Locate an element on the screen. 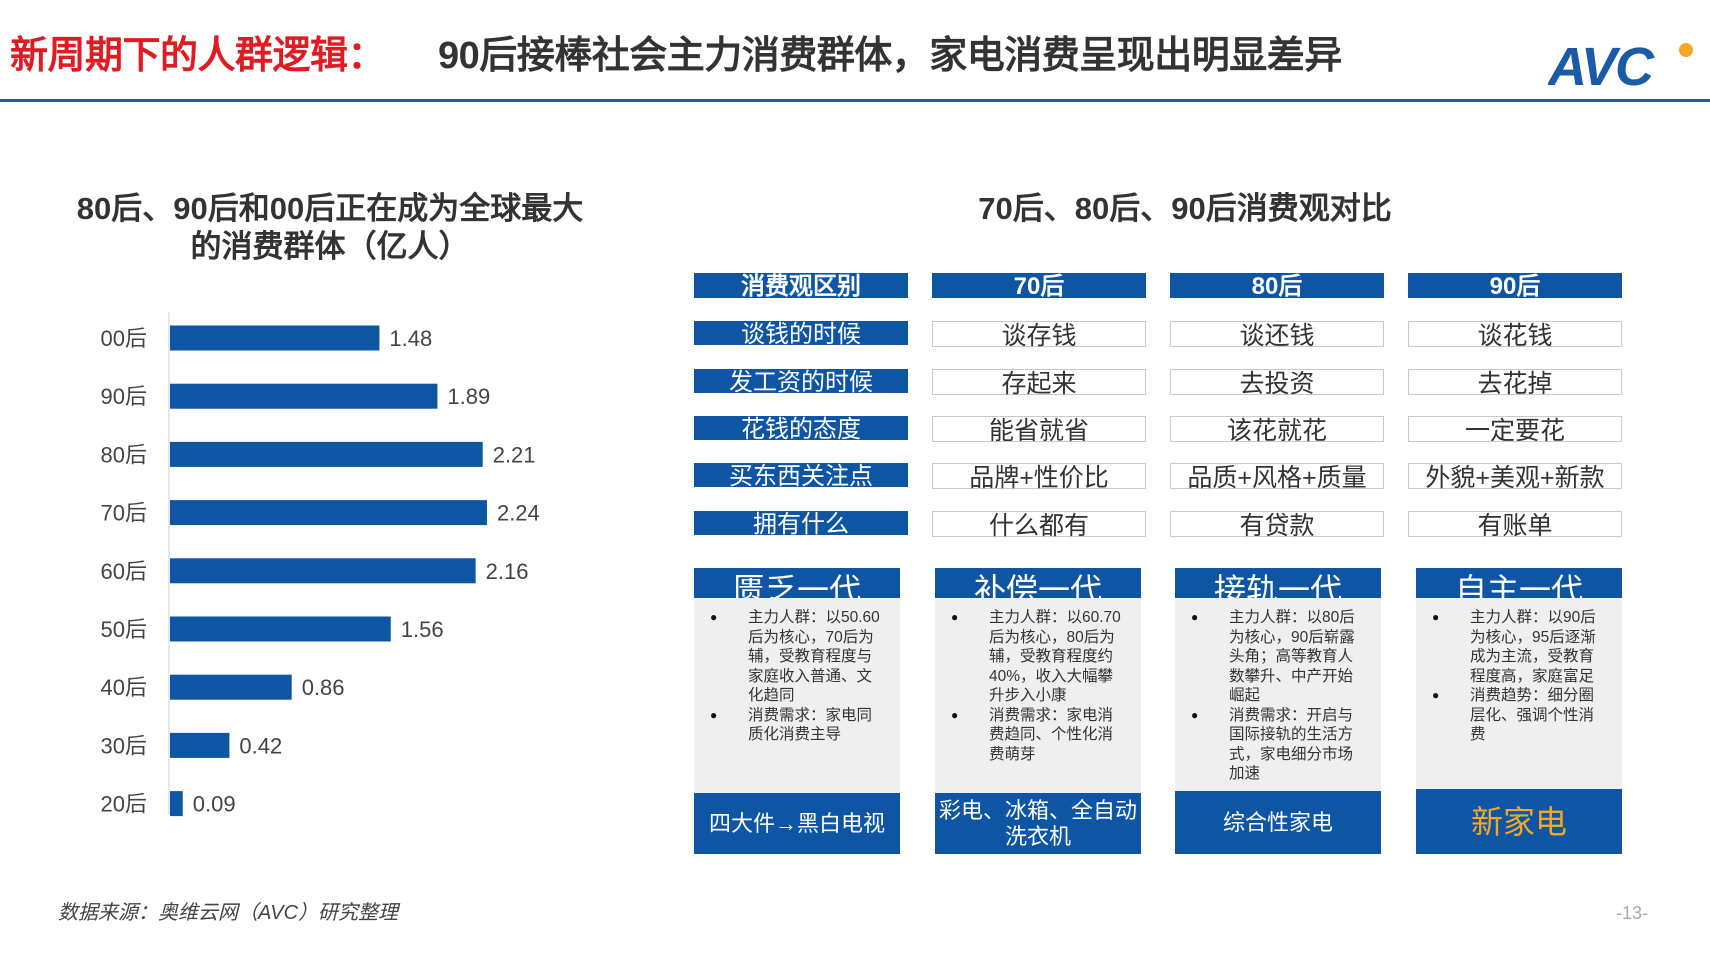 This screenshot has width=1710, height=954. table-cell: 一定要花 is located at coordinates (1515, 430).